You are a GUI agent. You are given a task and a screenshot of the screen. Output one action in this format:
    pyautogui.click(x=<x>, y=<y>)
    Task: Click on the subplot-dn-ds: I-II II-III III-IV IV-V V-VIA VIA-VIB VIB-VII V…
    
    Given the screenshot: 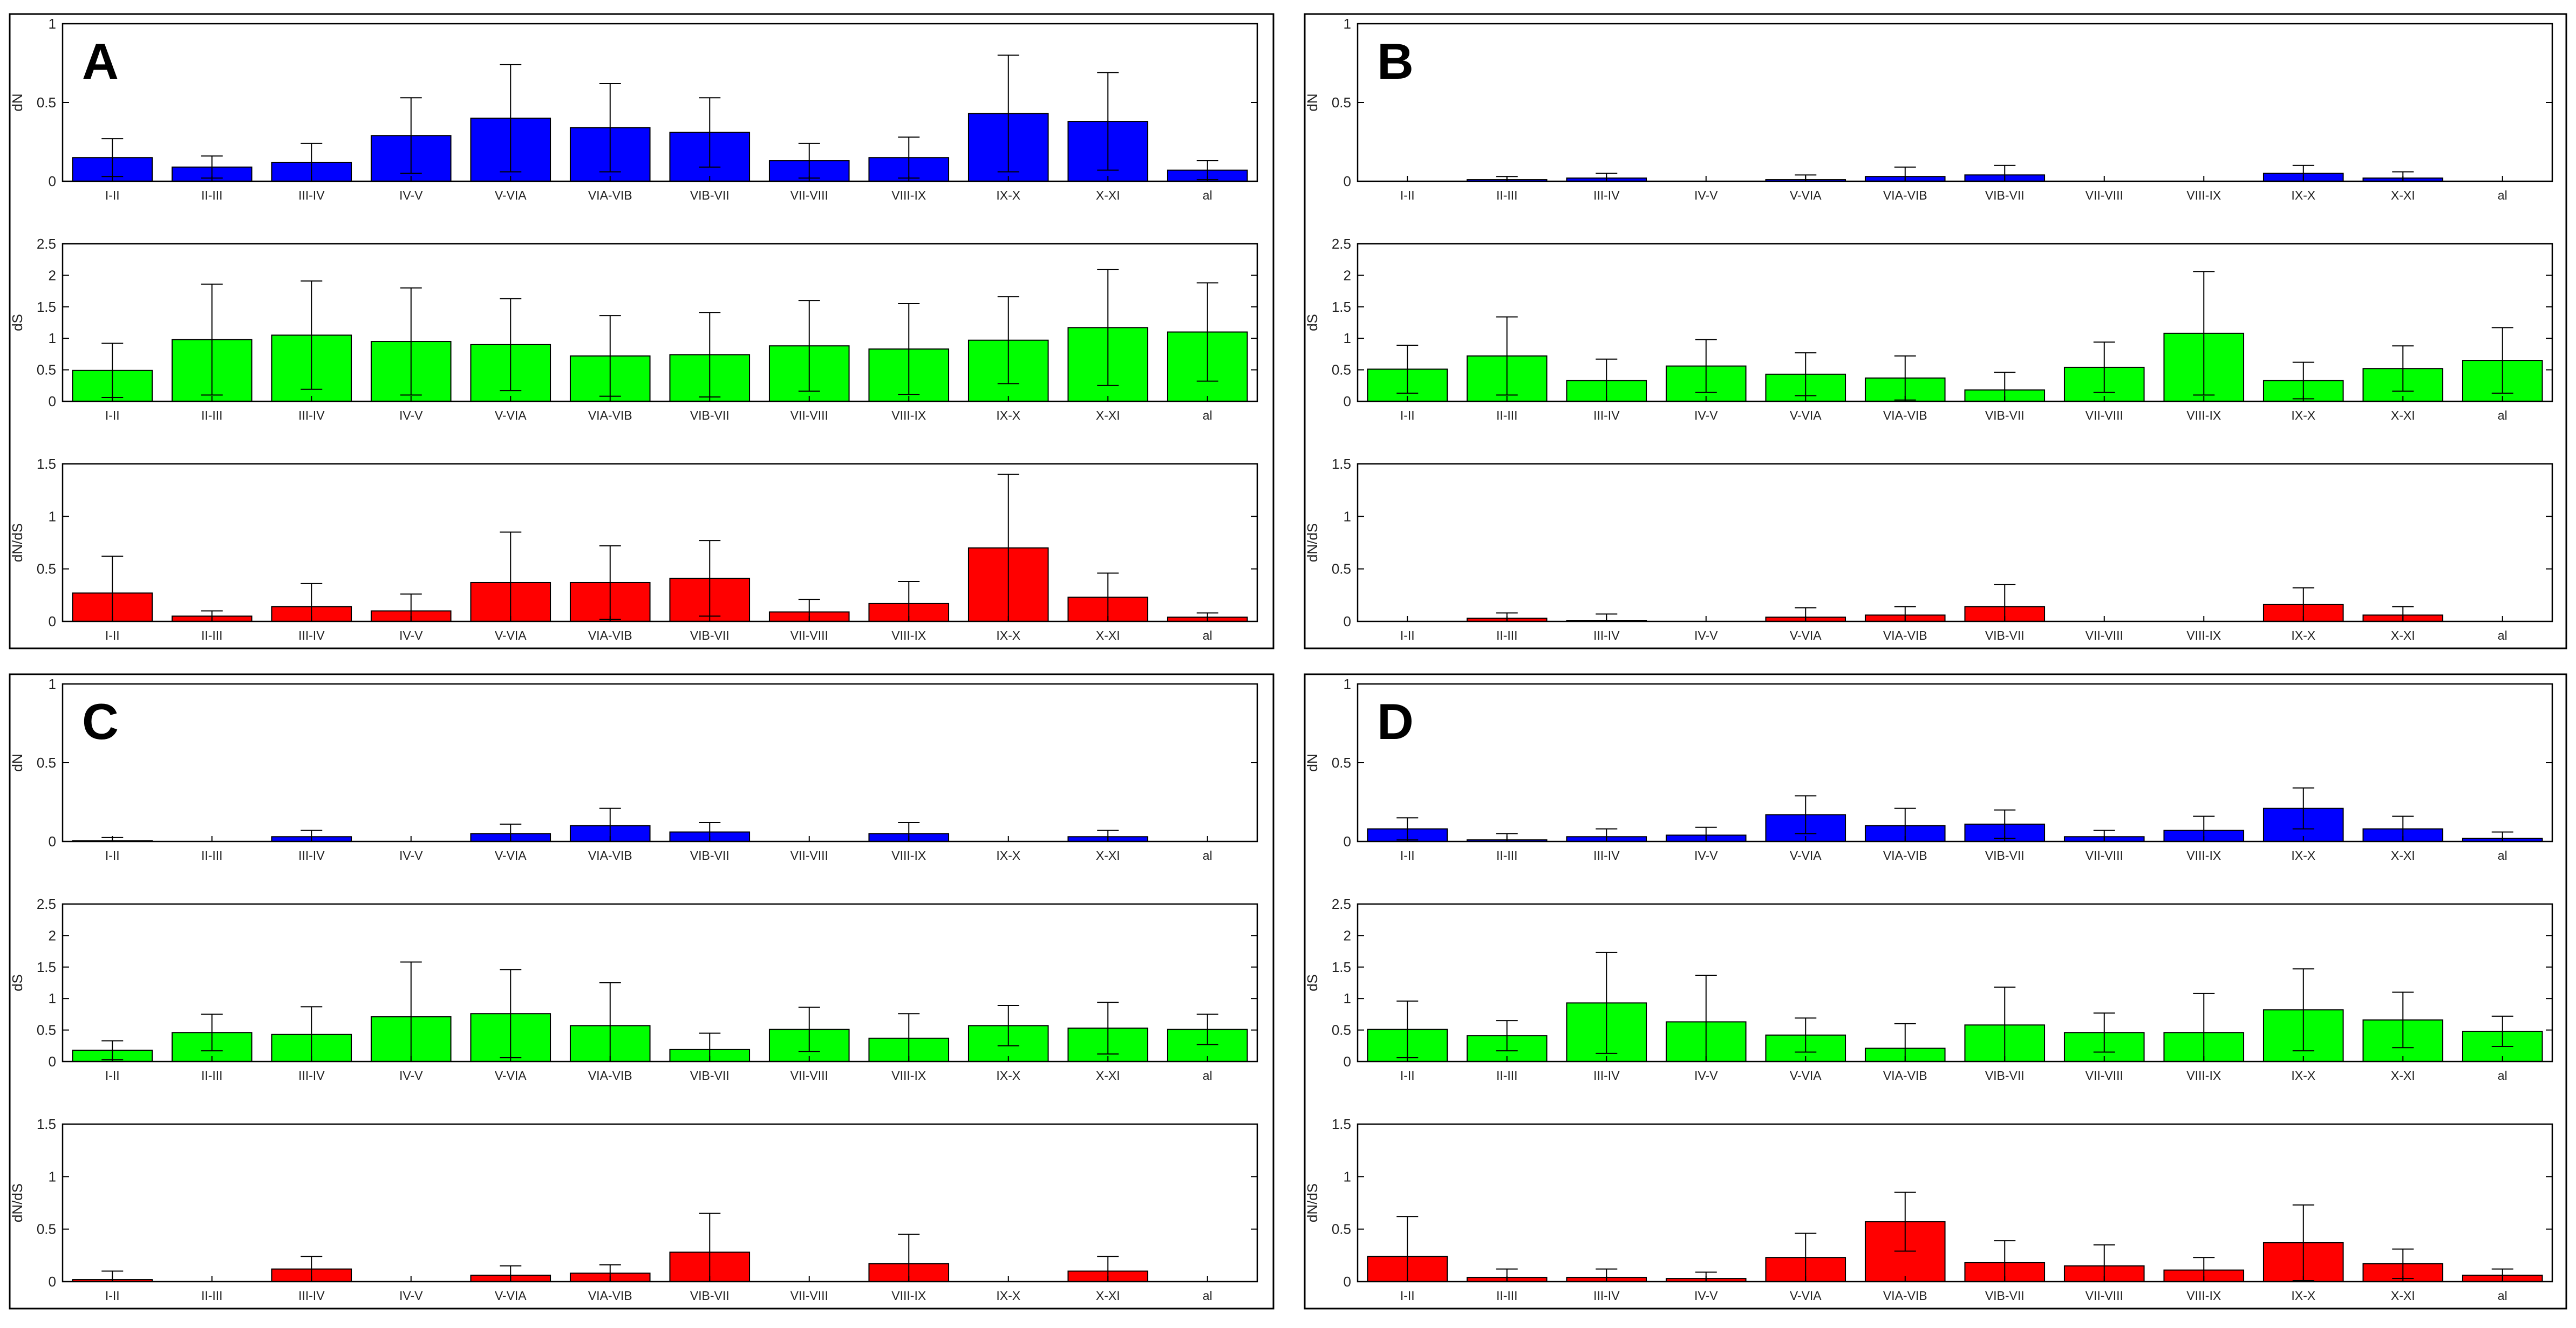 What is the action you would take?
    pyautogui.click(x=633, y=549)
    